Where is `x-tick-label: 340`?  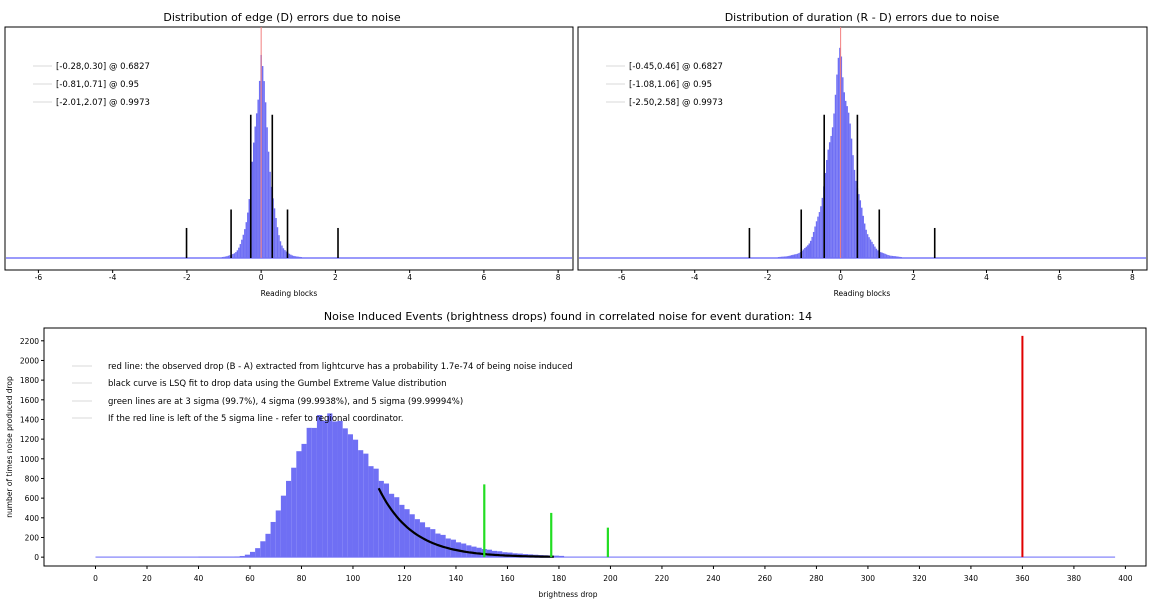 x-tick-label: 340 is located at coordinates (971, 578).